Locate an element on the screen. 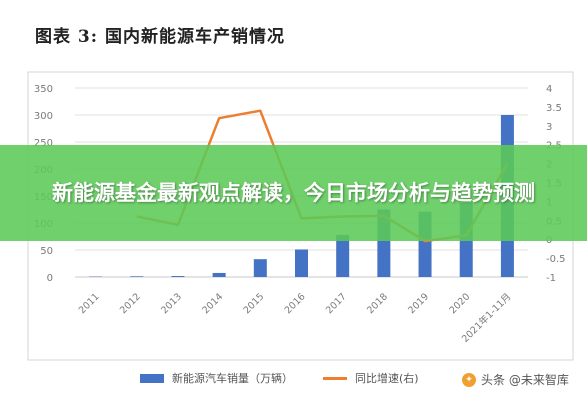 Image resolution: width=587 pixels, height=400 pixels. y-left-tick-label: 350 is located at coordinates (43, 89).